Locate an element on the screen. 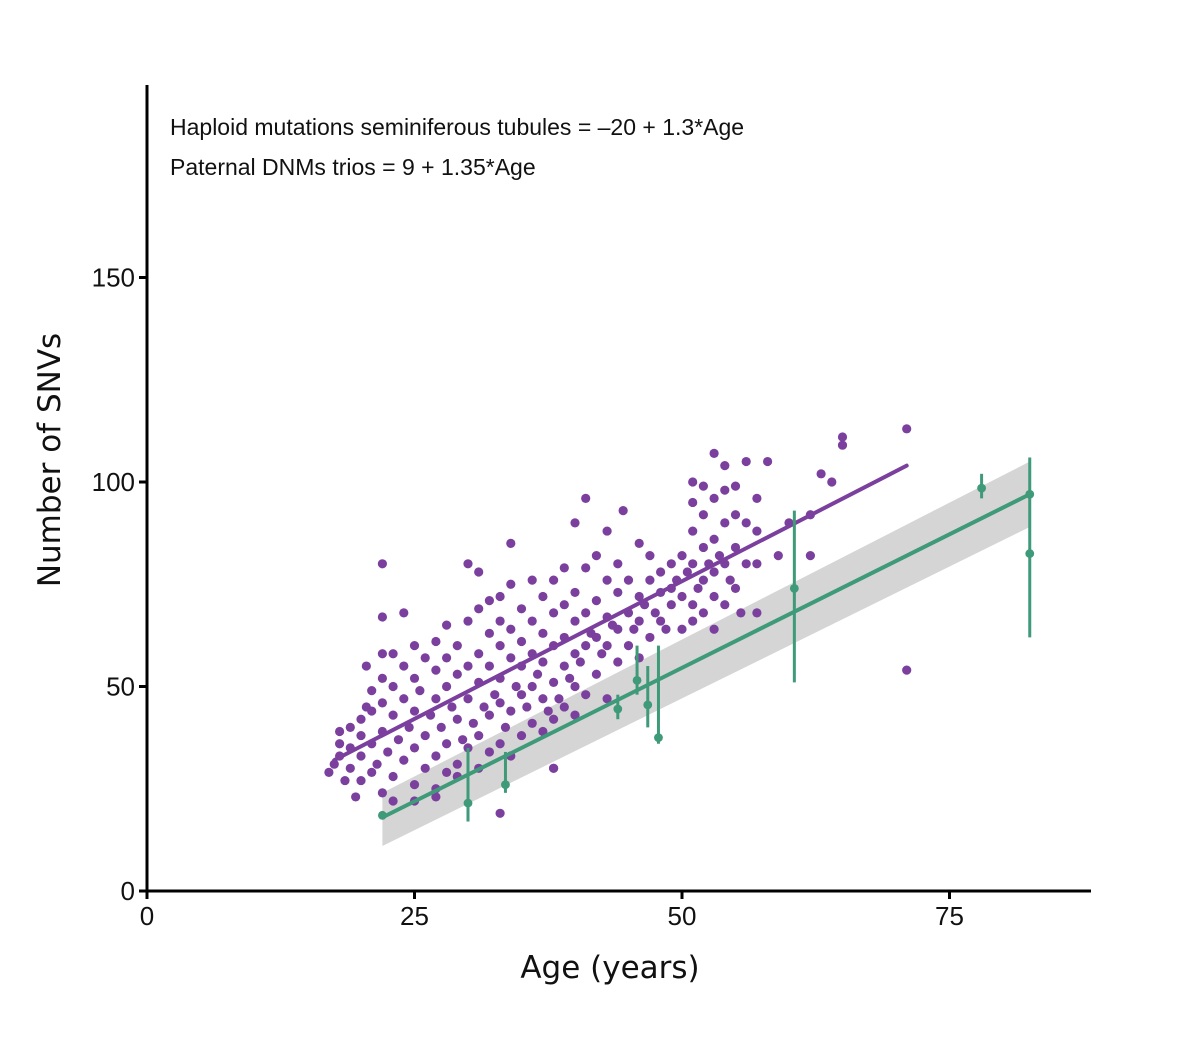 The image size is (1200, 1042). x-tick-label: 50 is located at coordinates (682, 916).